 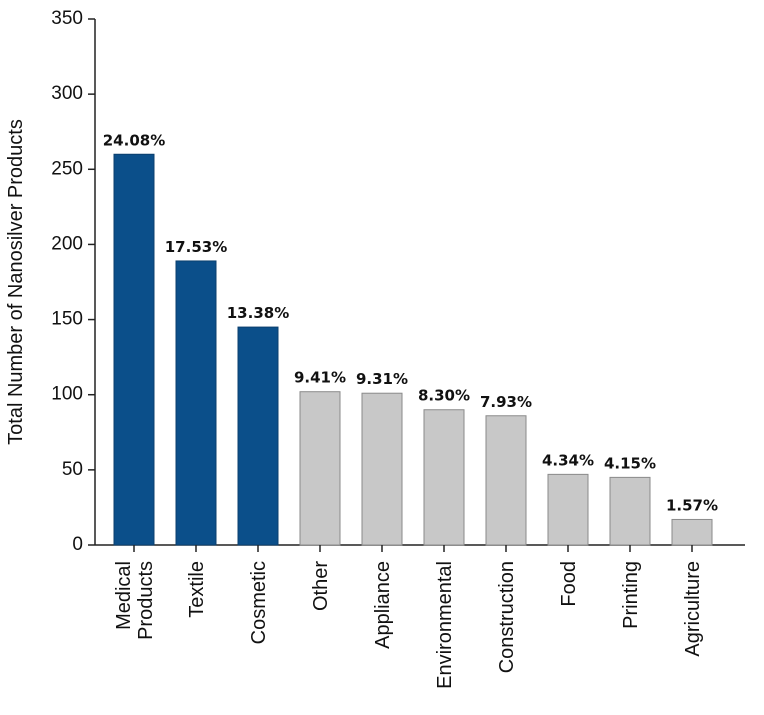 I want to click on bar-annotation: 4.15%, so click(x=630, y=463).